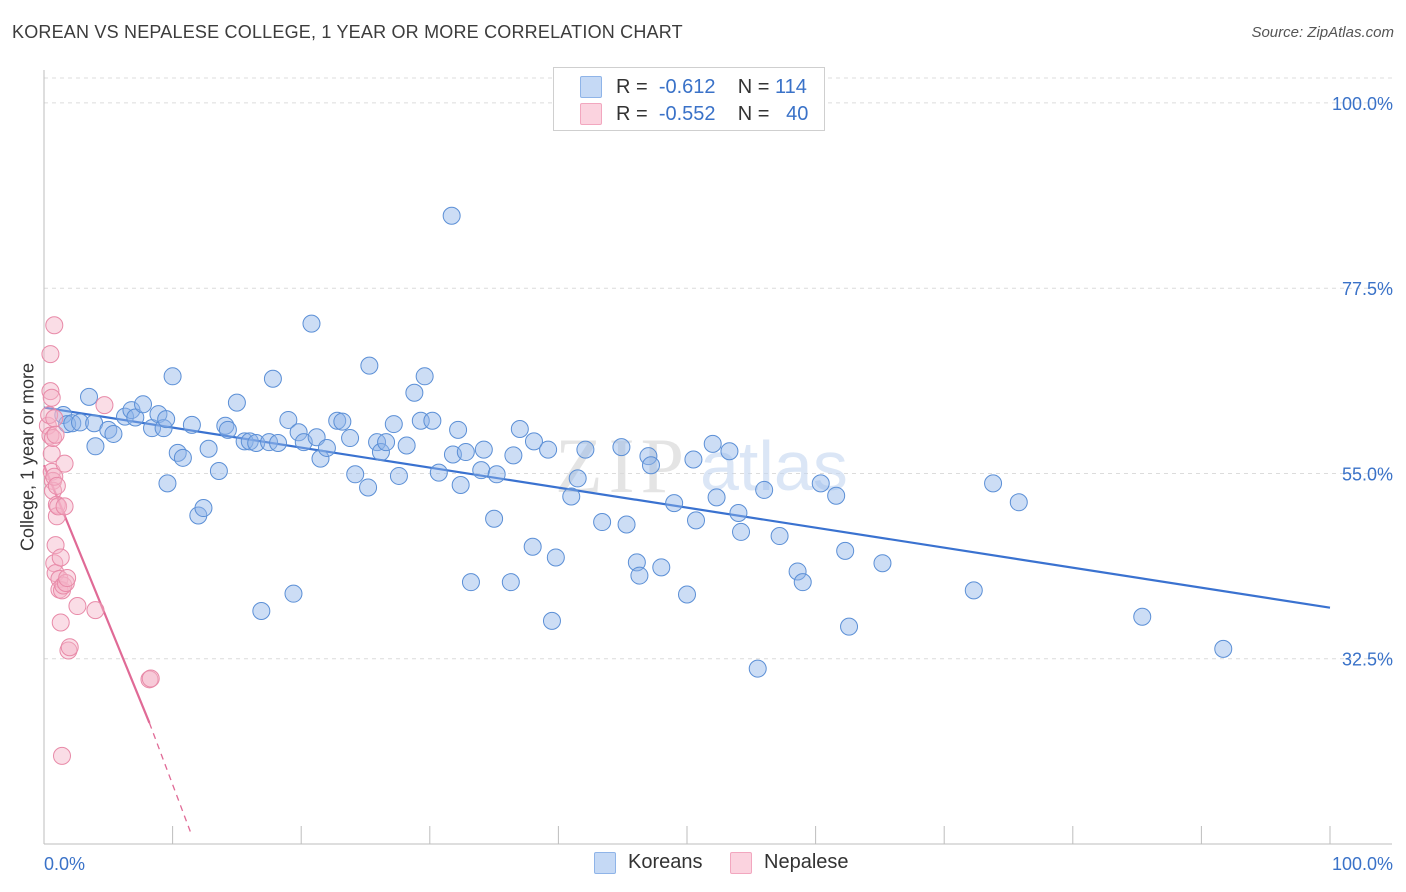  I want to click on correlation-legend: R = -0.612 N = 114 R = -0.552 N = 40, so click(689, 99).